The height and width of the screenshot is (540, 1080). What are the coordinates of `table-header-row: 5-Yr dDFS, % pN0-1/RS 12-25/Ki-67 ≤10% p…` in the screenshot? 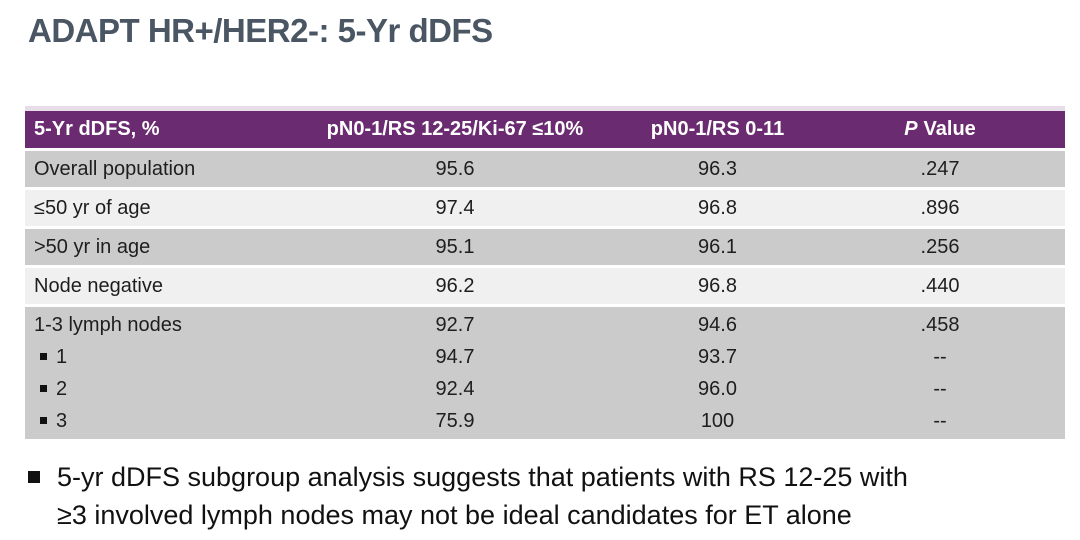 It's located at (545, 127).